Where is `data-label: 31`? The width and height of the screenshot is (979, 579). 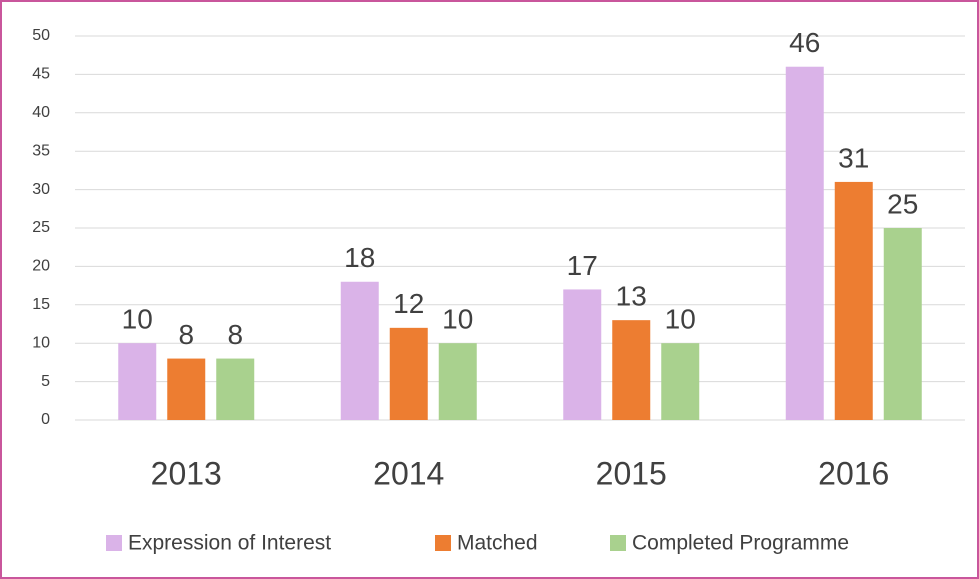 data-label: 31 is located at coordinates (853, 157).